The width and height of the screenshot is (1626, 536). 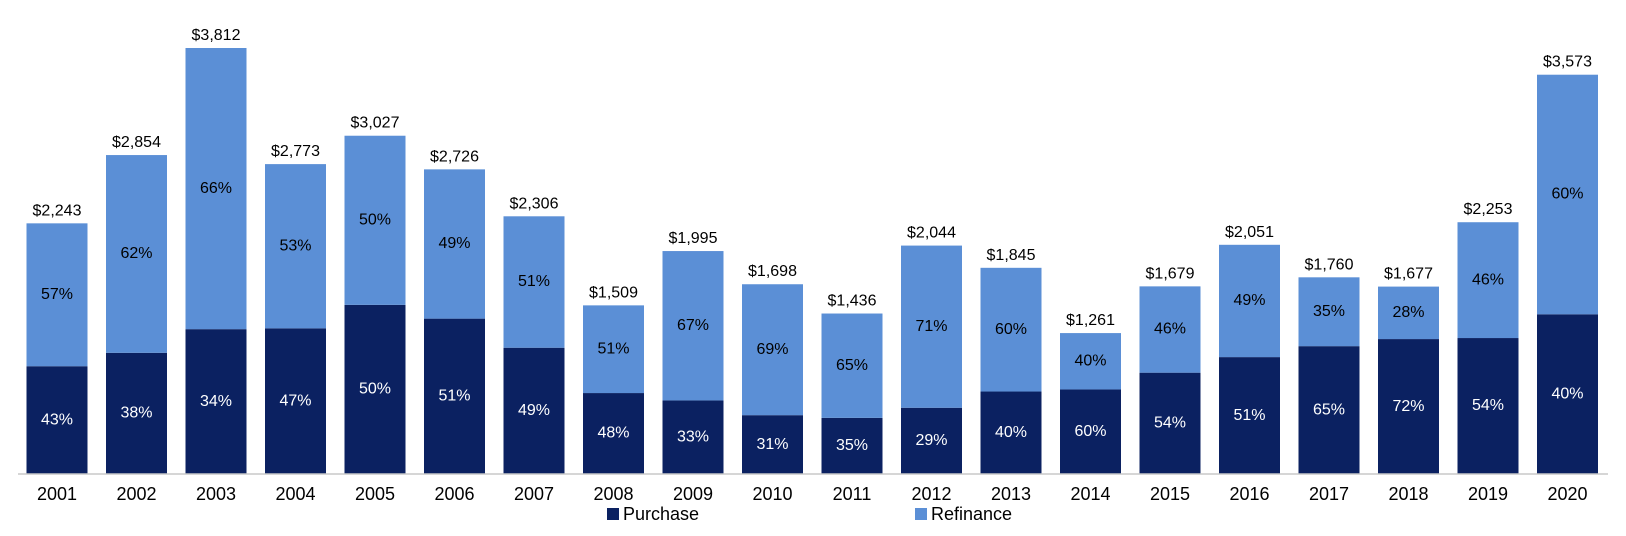 What do you see at coordinates (921, 514) in the screenshot?
I see `legend-swatch-refinance` at bounding box center [921, 514].